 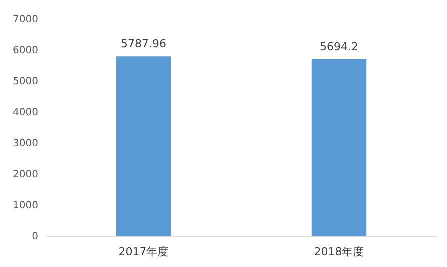 I want to click on y-tick-label: 3000, so click(x=25, y=144).